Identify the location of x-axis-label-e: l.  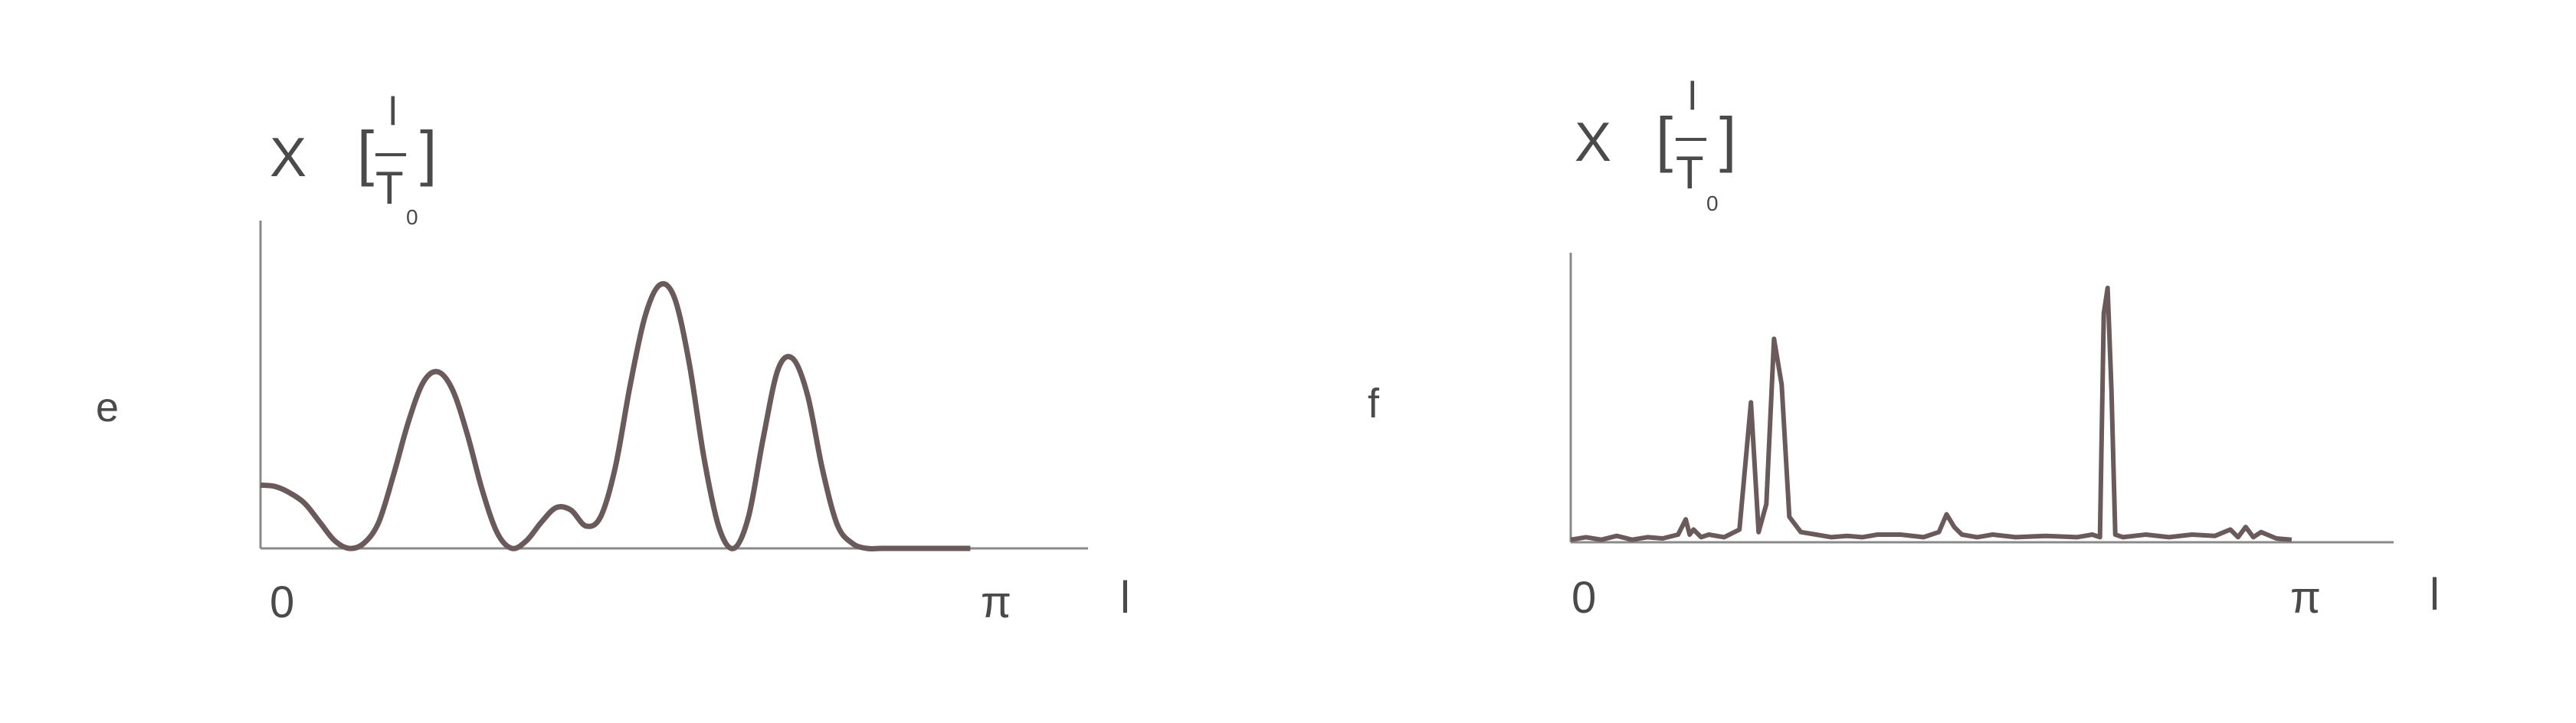
(1125, 598).